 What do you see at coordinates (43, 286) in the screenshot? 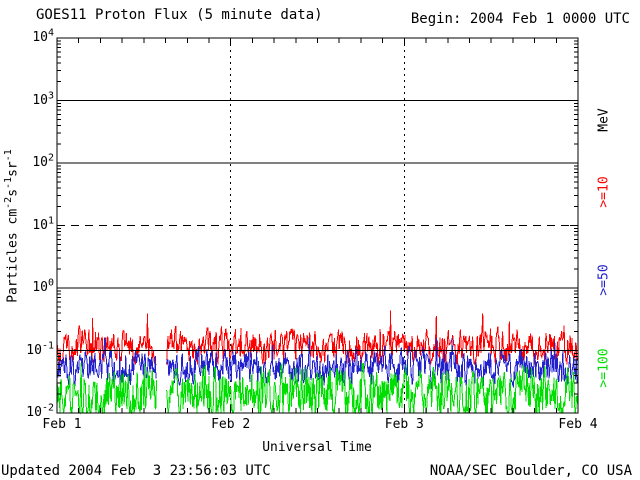
I see `y-tick-label: 10⁰` at bounding box center [43, 286].